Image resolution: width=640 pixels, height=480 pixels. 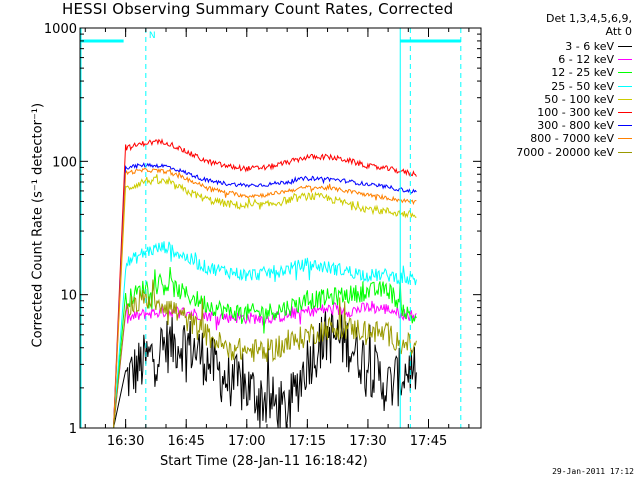 What do you see at coordinates (125, 441) in the screenshot?
I see `x-tick-label: 16:30` at bounding box center [125, 441].